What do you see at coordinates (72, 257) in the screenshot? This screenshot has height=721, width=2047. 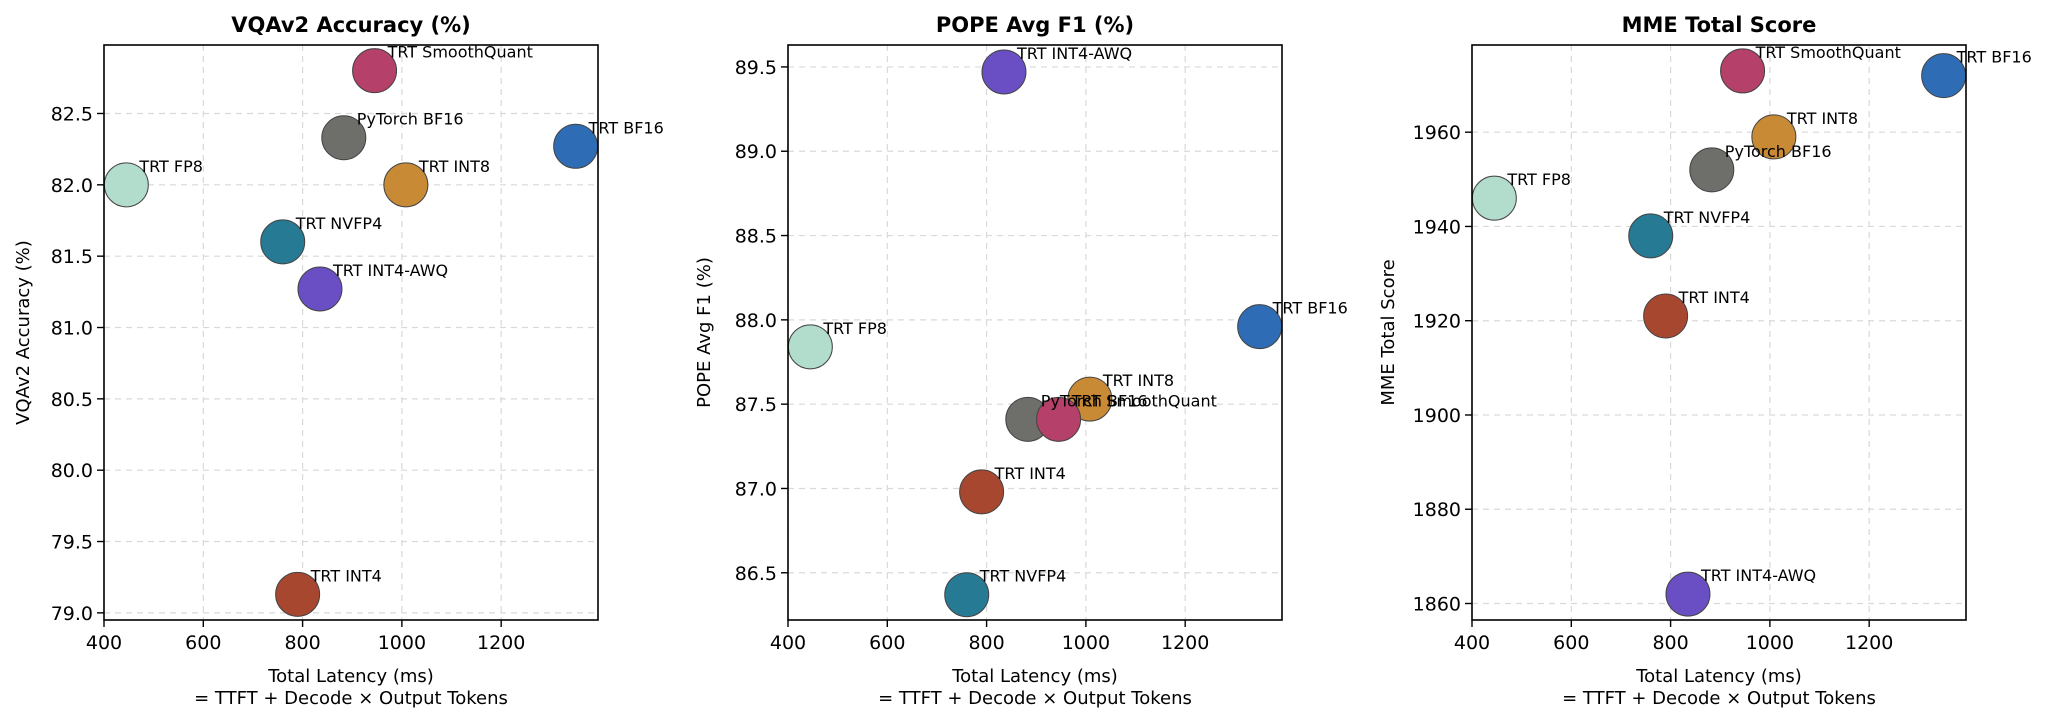 I see `y-tick-label: 81.5` at bounding box center [72, 257].